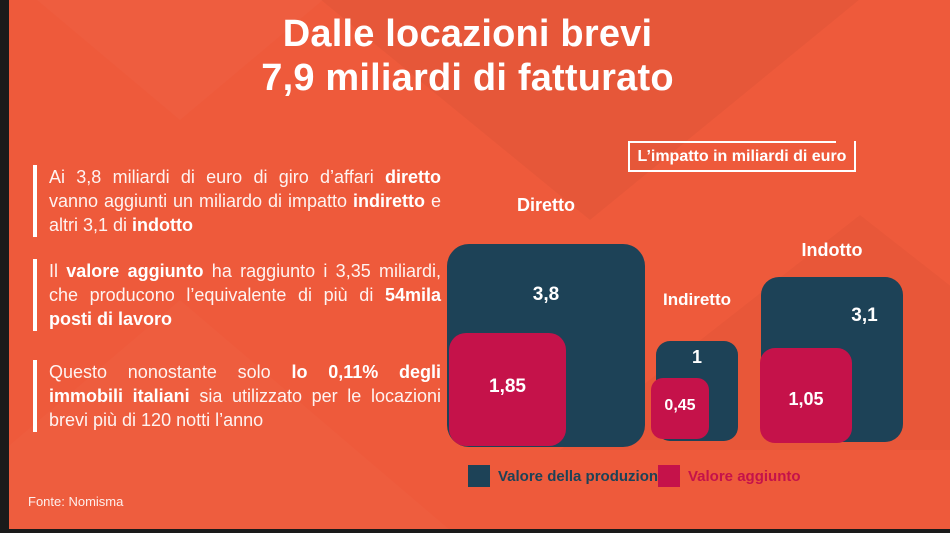 The image size is (950, 533). Describe the element at coordinates (845, 142) in the screenshot. I see `chart-unit-box-corner-gap` at that location.